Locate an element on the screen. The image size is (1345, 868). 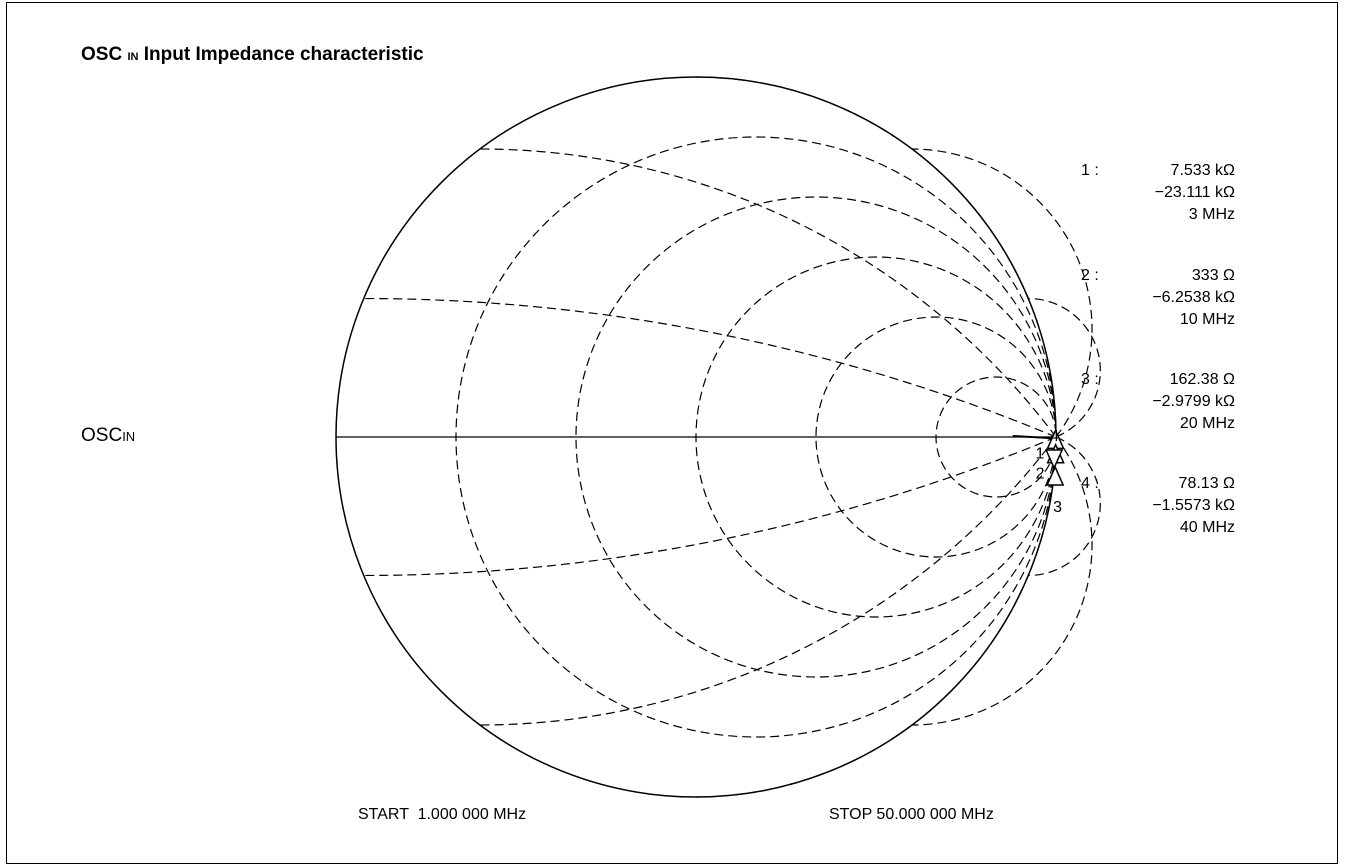
chart-title: OSC IN Input Impedance characteristic is located at coordinates (252, 55).